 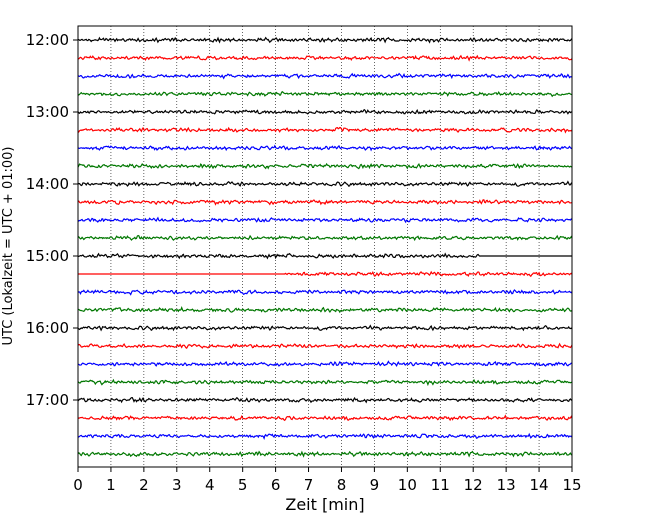 I want to click on y-tick-label: 16:00, so click(x=47, y=328).